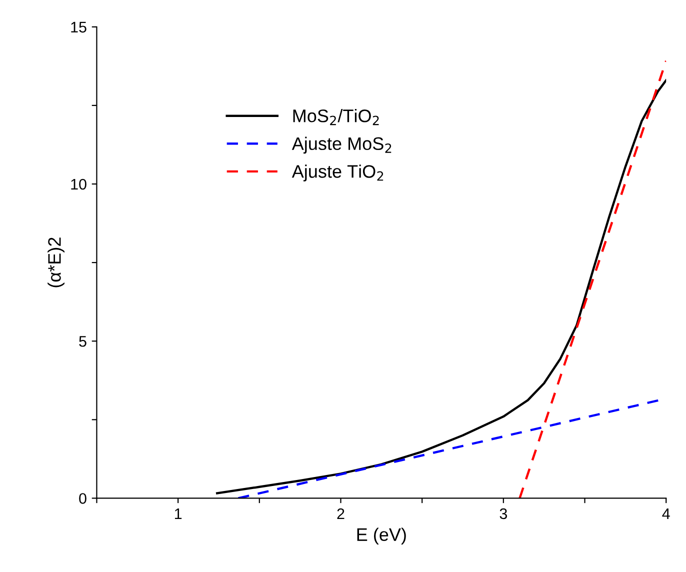  Describe the element at coordinates (504, 514) in the screenshot. I see `x-tick-label: 3` at that location.